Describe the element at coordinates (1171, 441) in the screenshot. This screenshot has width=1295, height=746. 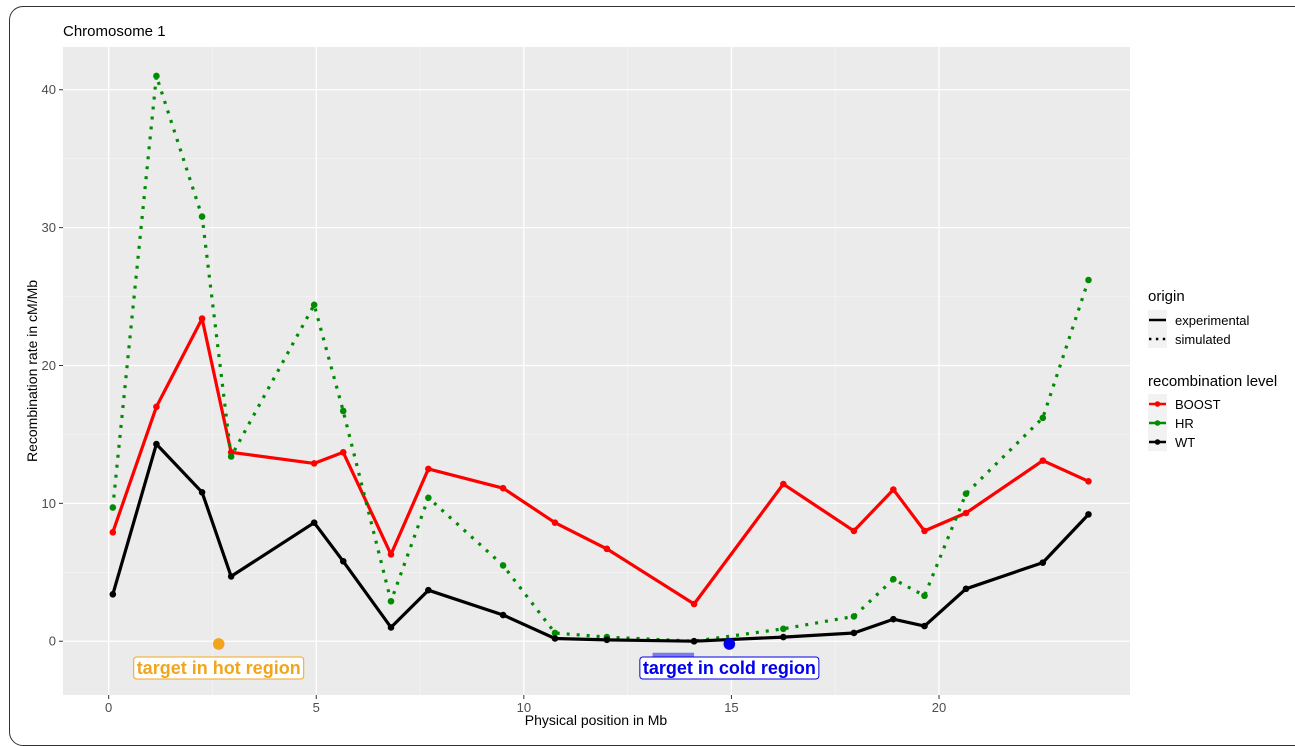
I see `legend-item-wt: WT` at that location.